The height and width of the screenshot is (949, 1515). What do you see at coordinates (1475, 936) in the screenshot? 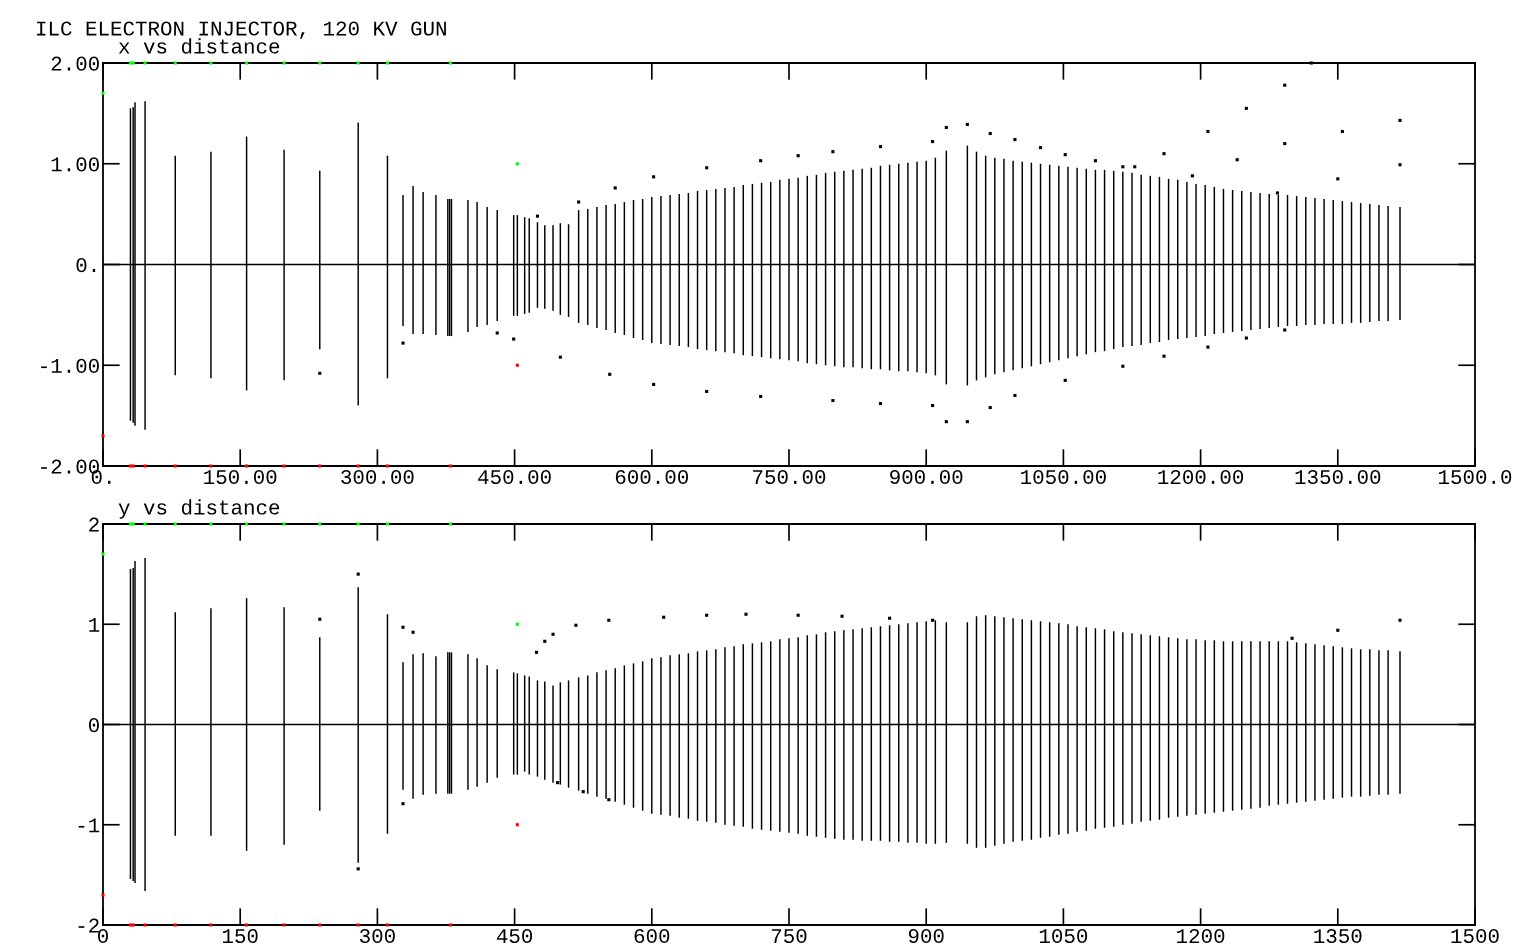
I see `x-tick-label: 1500` at bounding box center [1475, 936].